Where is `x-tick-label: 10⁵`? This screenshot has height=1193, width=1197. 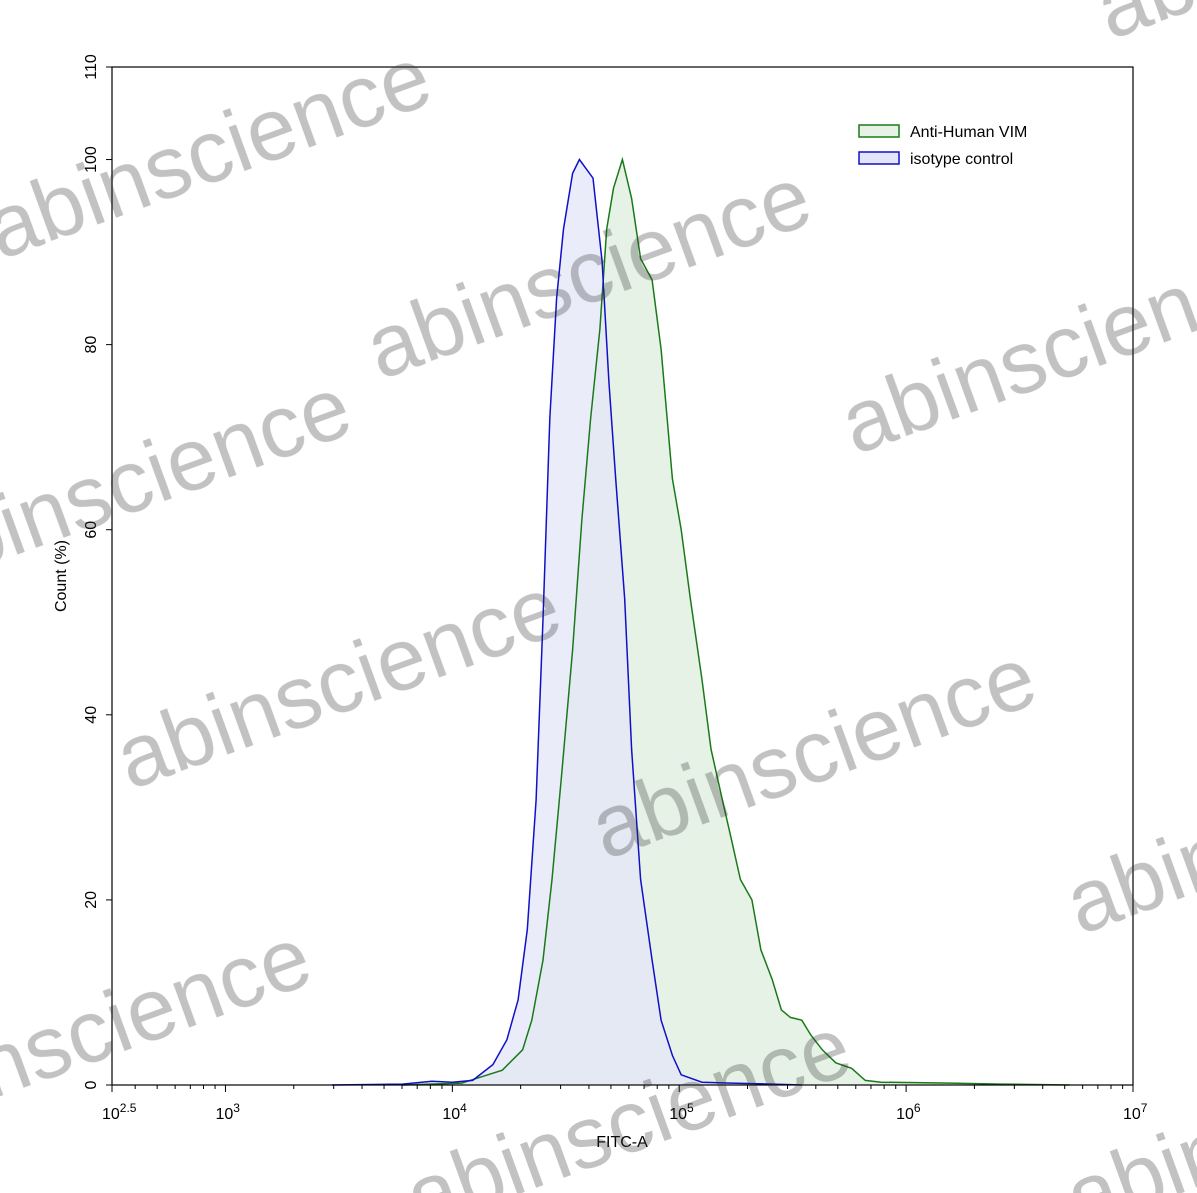 x-tick-label: 10⁵ is located at coordinates (681, 1112).